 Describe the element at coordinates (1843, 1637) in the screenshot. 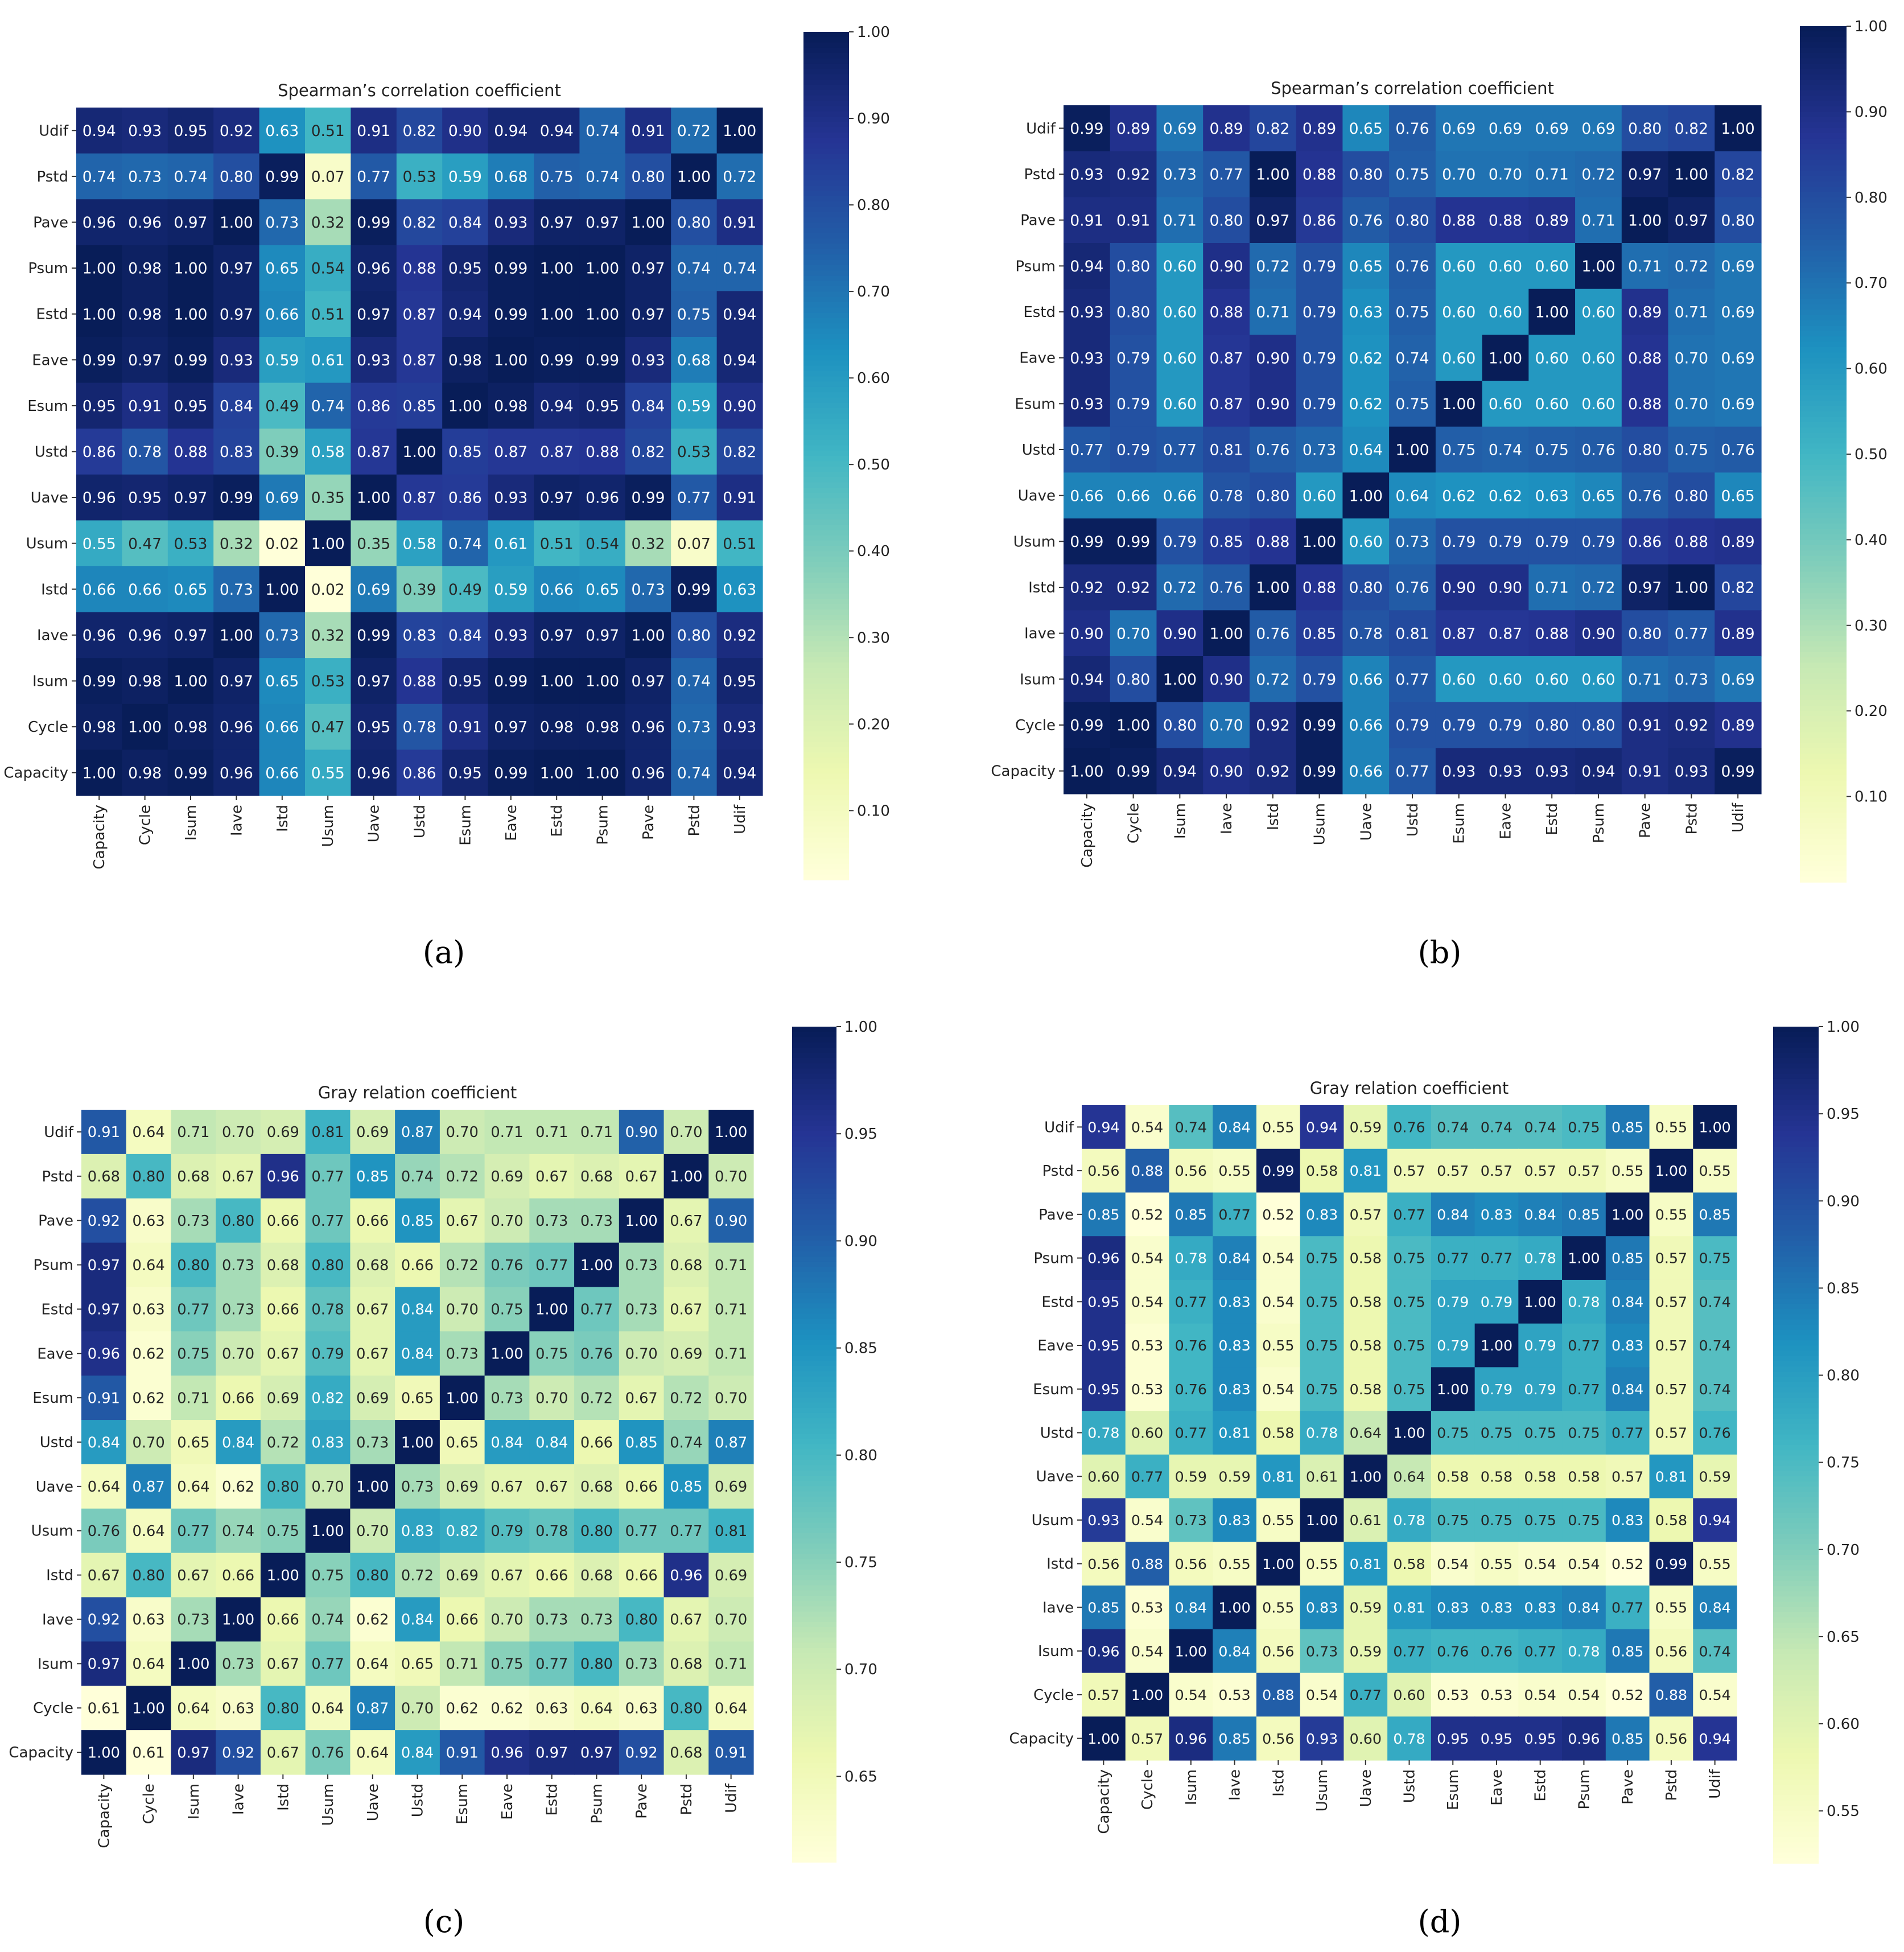

I see `colorbar-tick-label: 0.65` at that location.